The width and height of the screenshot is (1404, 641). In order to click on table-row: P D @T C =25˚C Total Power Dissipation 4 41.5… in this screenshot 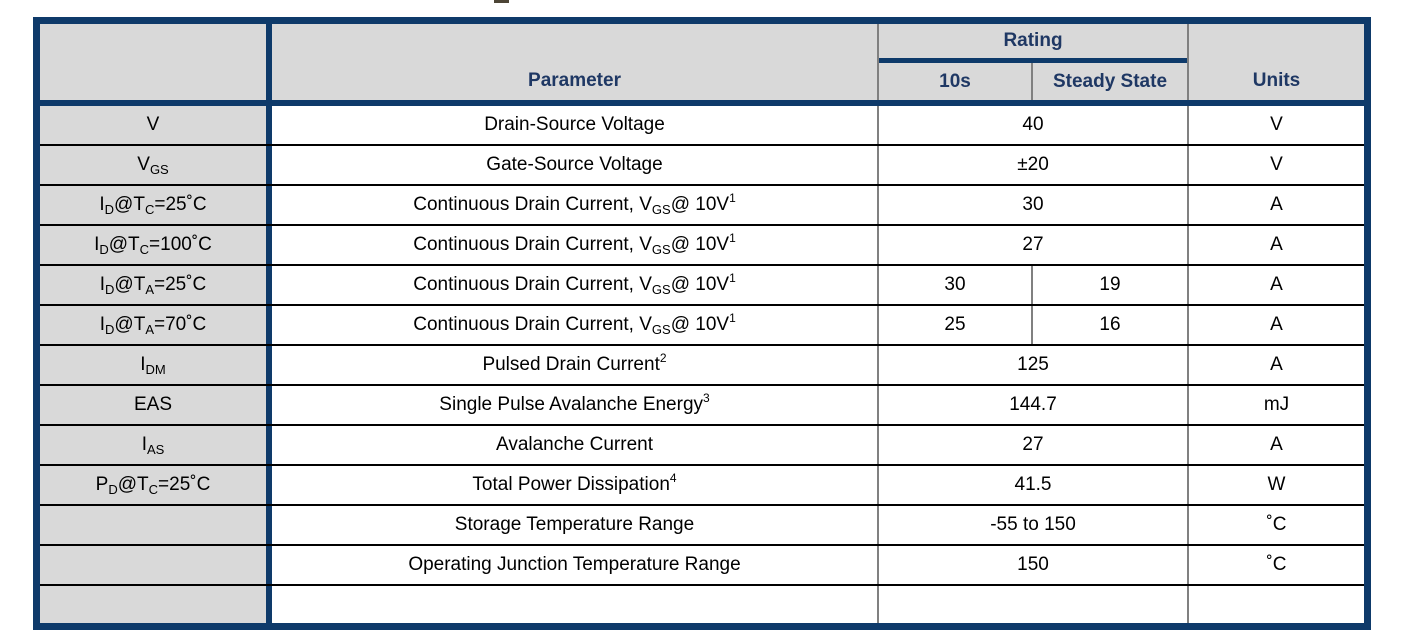, I will do `click(702, 486)`.